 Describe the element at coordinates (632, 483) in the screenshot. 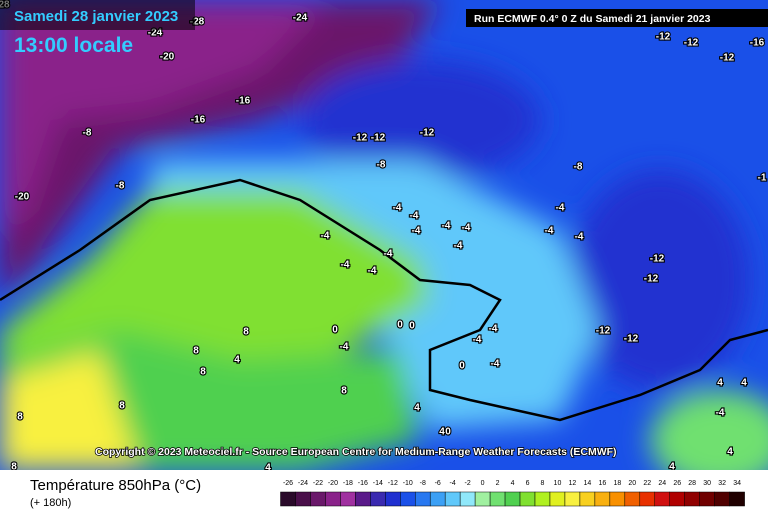

I see `scale-label: 20` at that location.